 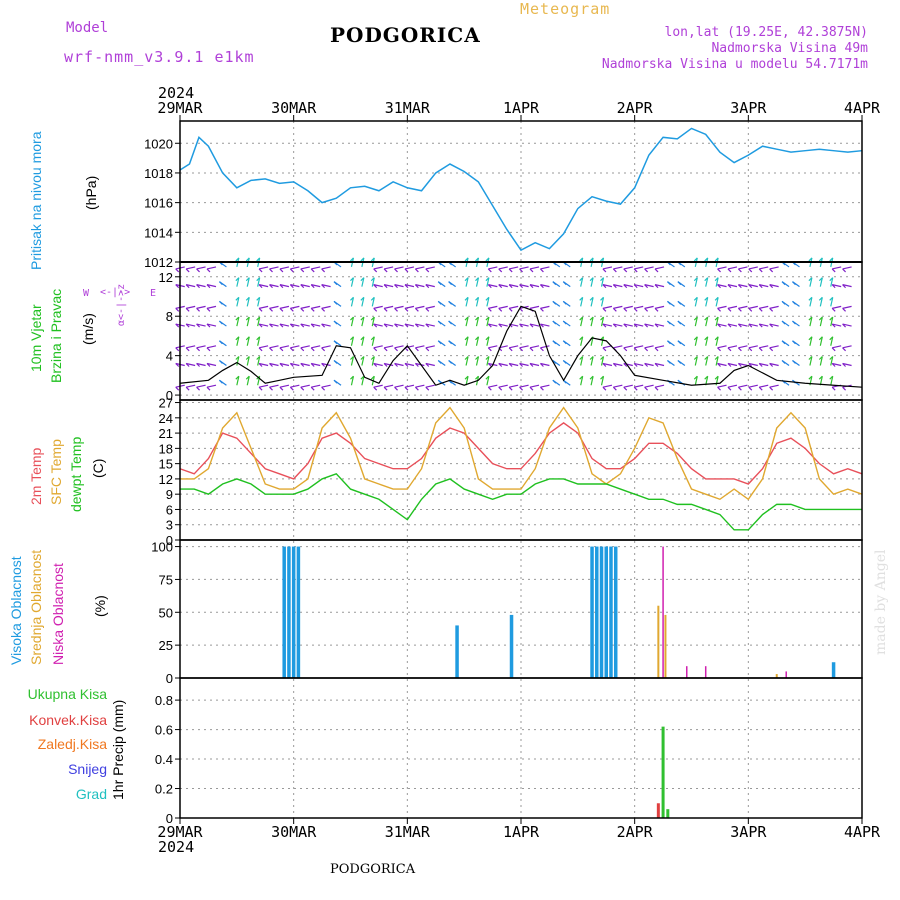 I want to click on precip-bar, so click(x=663, y=772).